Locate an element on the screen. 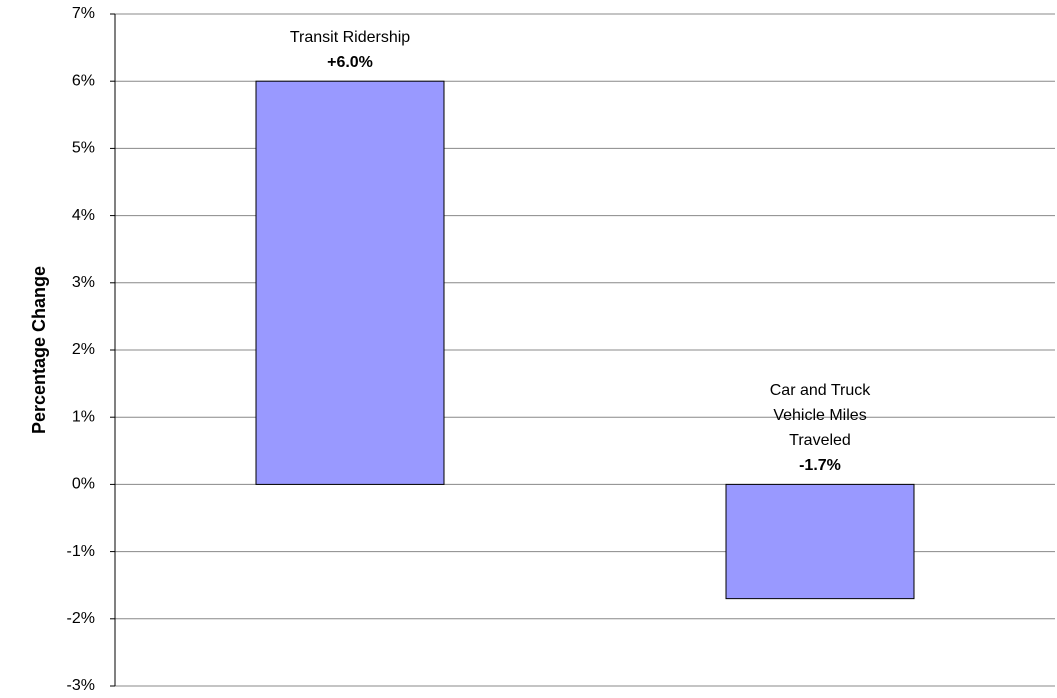  y-tick-label: -2% is located at coordinates (81, 618).